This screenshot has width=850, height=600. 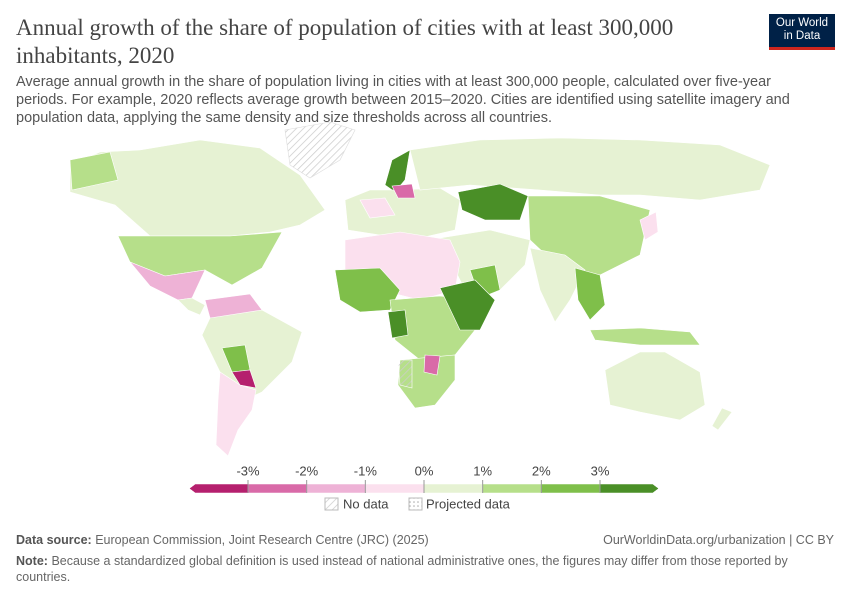 I want to click on no-data-label: No data, so click(x=366, y=503).